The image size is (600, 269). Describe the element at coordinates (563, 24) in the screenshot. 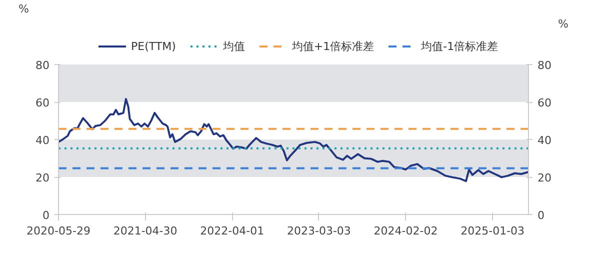

I see `y2-axis-title: %` at that location.